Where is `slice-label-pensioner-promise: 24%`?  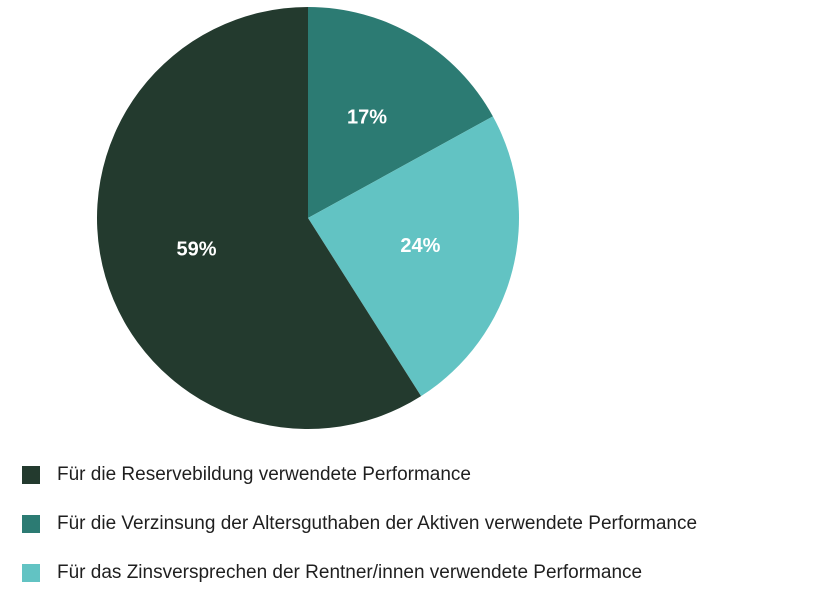
slice-label-pensioner-promise: 24% is located at coordinates (420, 246).